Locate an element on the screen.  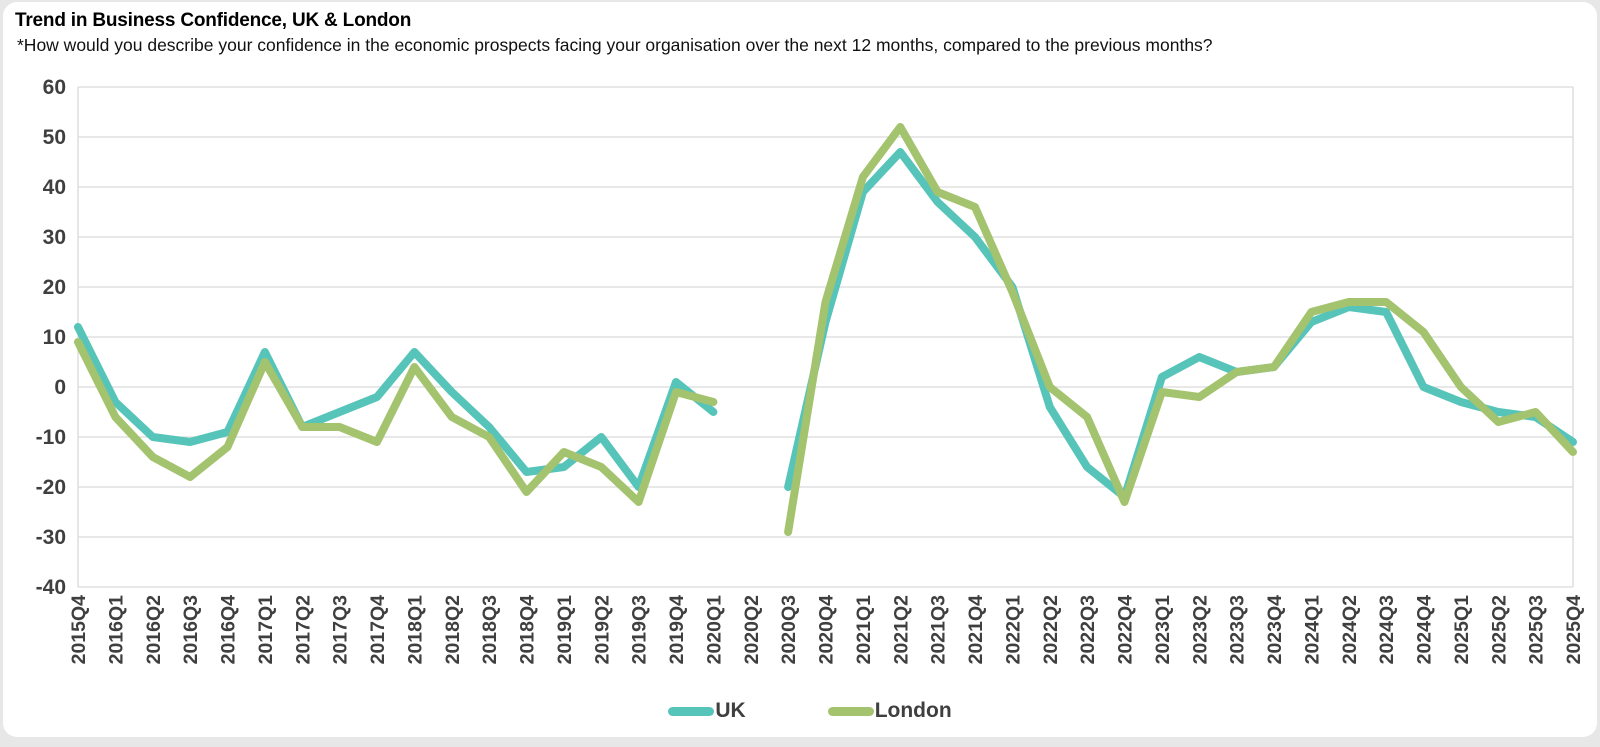
london-line-swatch-icon is located at coordinates (850, 711).